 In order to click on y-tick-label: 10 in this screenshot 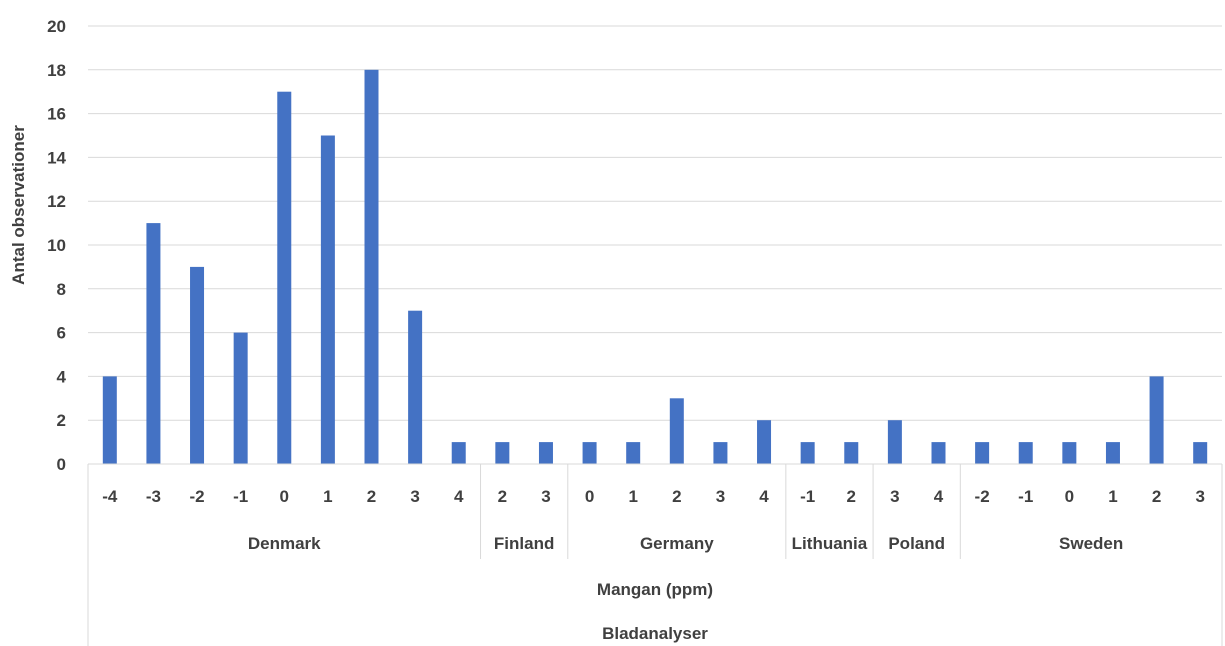, I will do `click(56, 245)`.